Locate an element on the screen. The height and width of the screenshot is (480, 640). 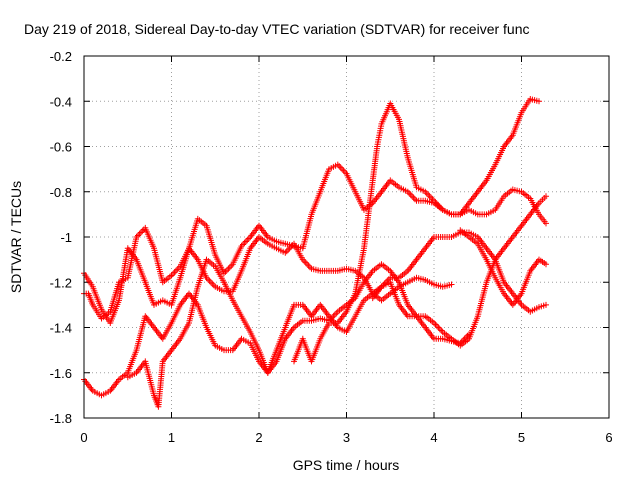
y-axis-label: SDTVAR / TECUs is located at coordinates (16, 237).